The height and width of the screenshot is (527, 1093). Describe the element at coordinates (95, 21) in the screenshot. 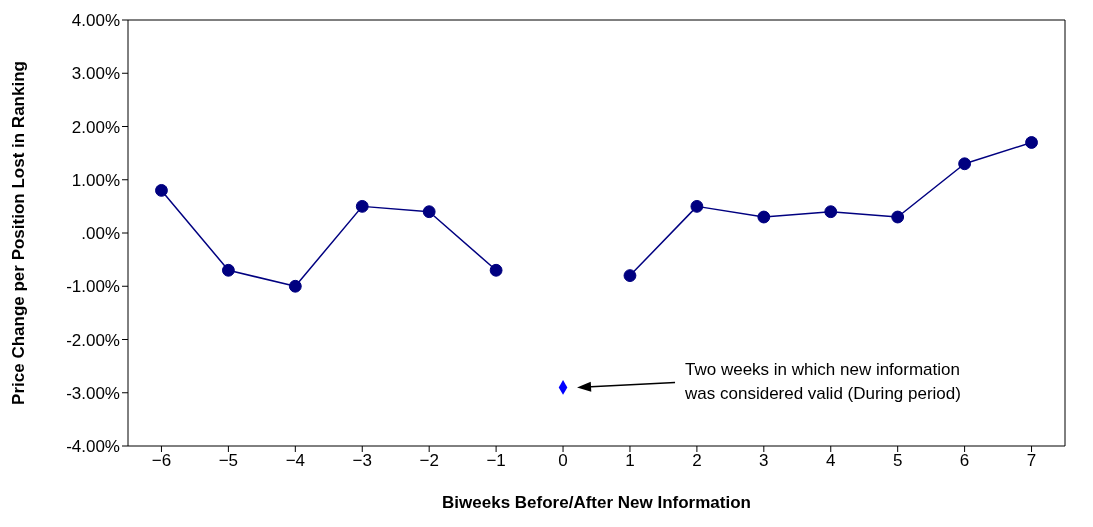

I see `y-tick-label: 4.00%` at that location.